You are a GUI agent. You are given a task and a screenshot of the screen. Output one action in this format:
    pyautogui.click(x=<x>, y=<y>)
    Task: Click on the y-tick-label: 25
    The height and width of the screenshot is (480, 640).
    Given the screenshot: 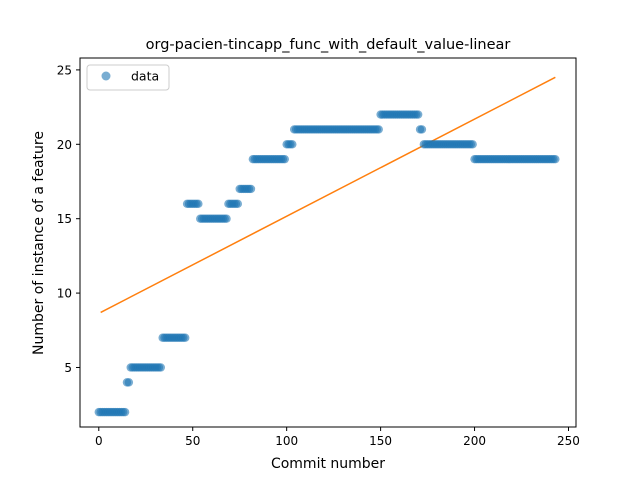 What is the action you would take?
    pyautogui.click(x=64, y=70)
    